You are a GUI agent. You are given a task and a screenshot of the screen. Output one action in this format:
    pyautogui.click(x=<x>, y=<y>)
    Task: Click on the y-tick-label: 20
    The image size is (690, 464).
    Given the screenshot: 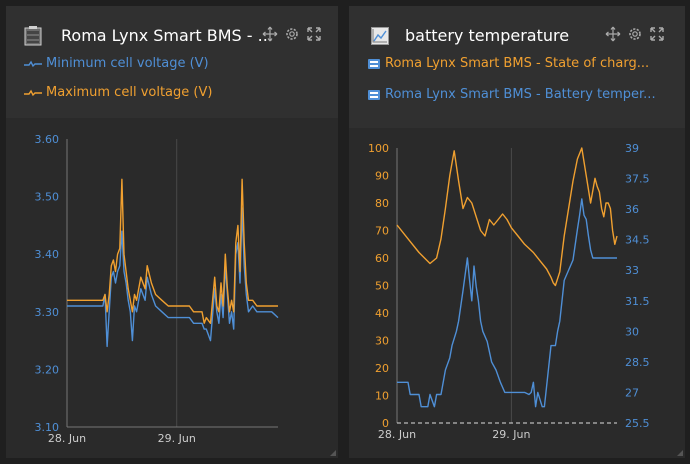 What is the action you would take?
    pyautogui.click(x=382, y=368)
    